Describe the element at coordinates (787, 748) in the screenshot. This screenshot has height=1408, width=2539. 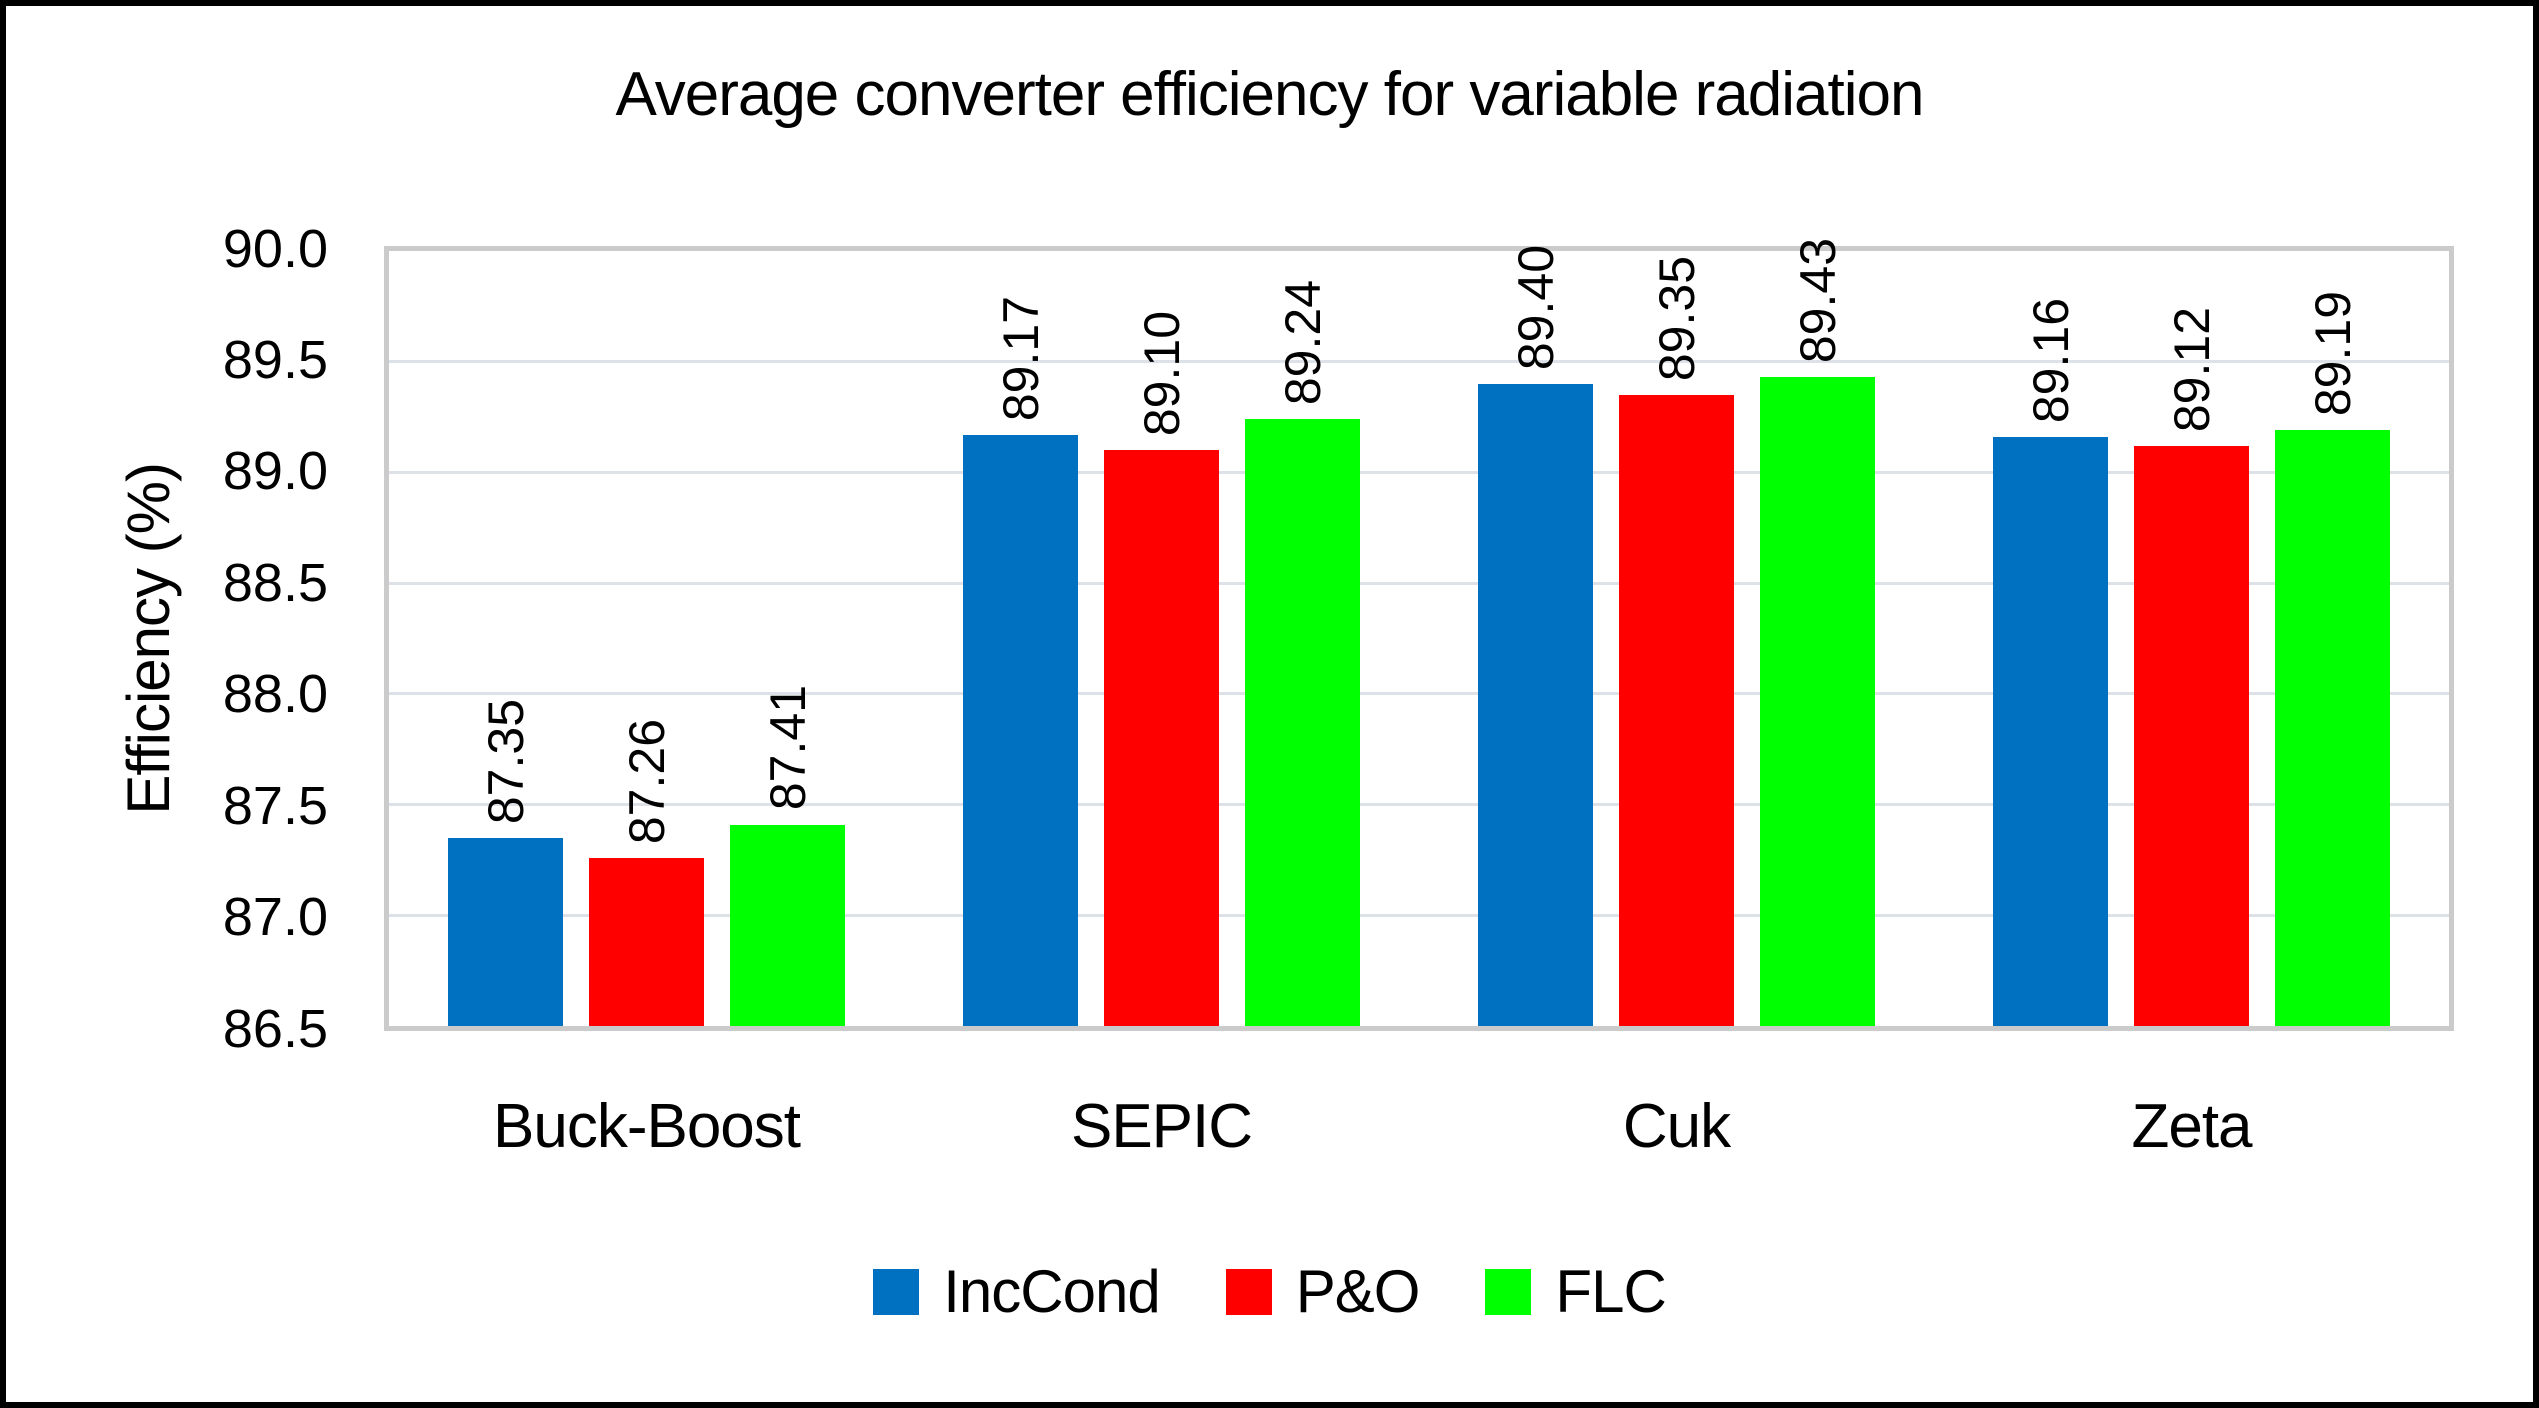
I see `bar-value-label: 87.41` at that location.